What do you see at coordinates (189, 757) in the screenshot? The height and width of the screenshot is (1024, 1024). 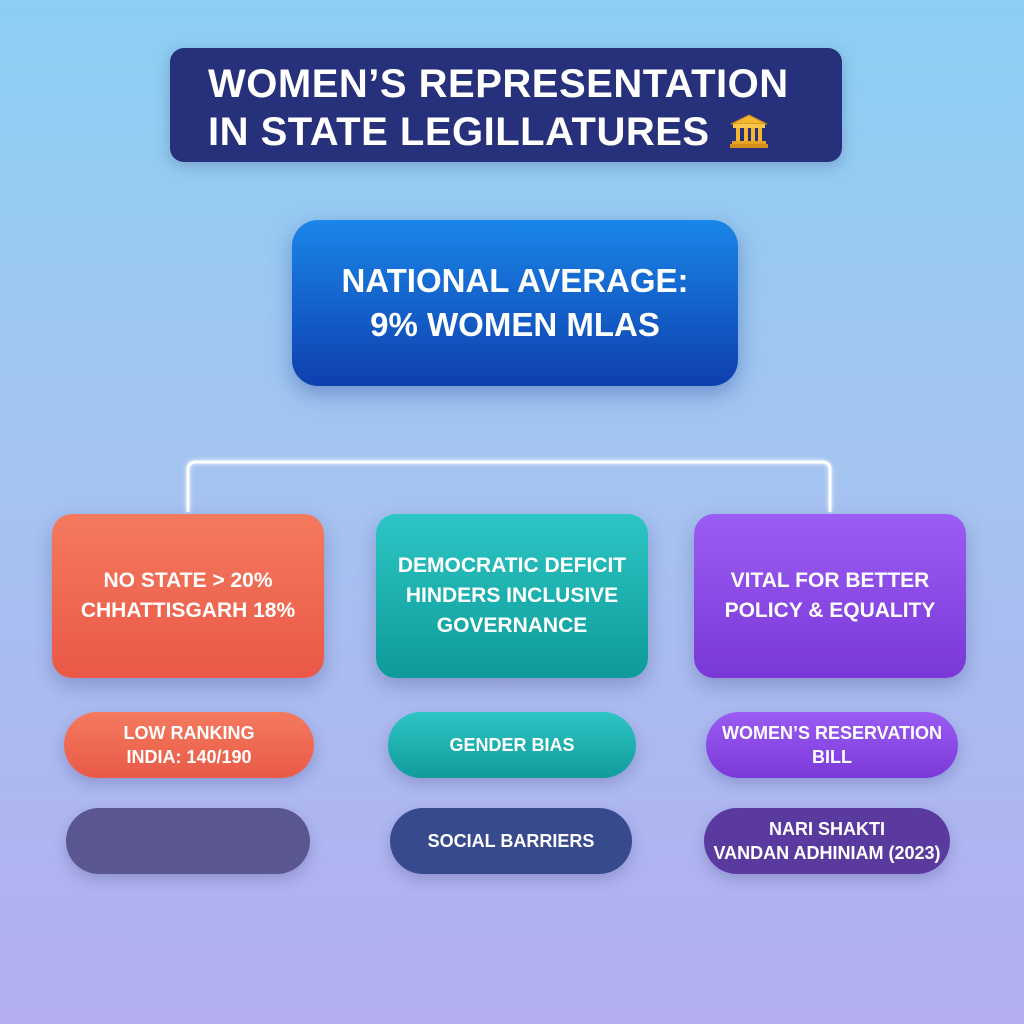 I see `pill-text-line: INDIA: 140/190` at bounding box center [189, 757].